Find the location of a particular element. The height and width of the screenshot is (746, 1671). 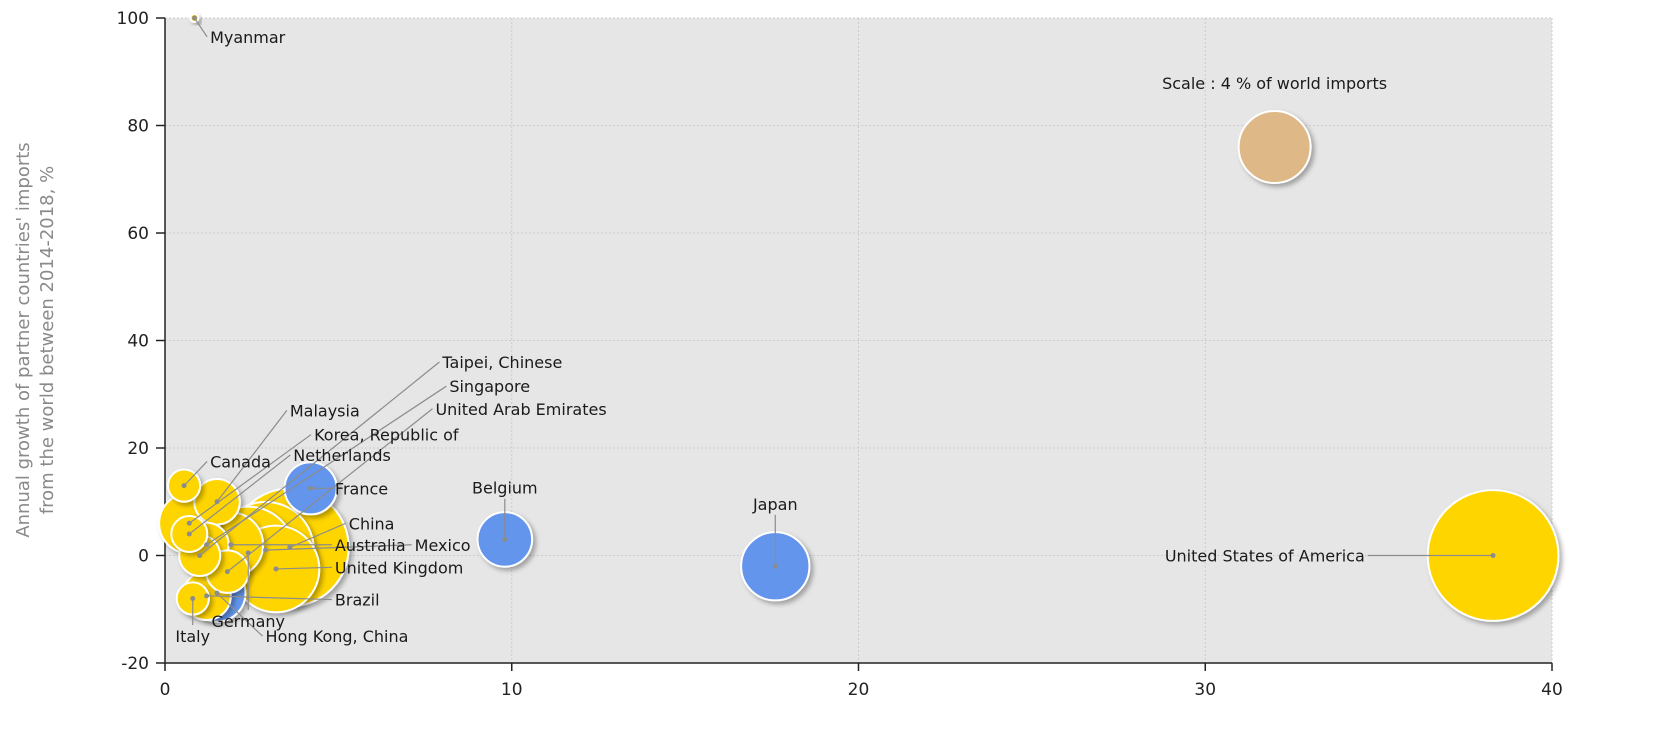

label-korea-republic-of: Korea, Republic of is located at coordinates (386, 435).